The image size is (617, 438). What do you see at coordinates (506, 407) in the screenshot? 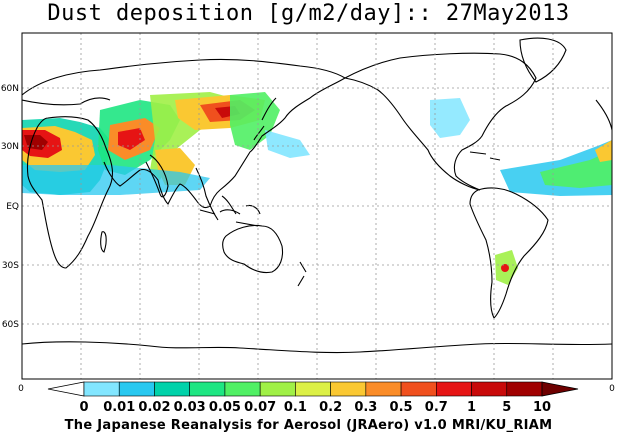
I see `colorbar-label: 5` at bounding box center [506, 407].